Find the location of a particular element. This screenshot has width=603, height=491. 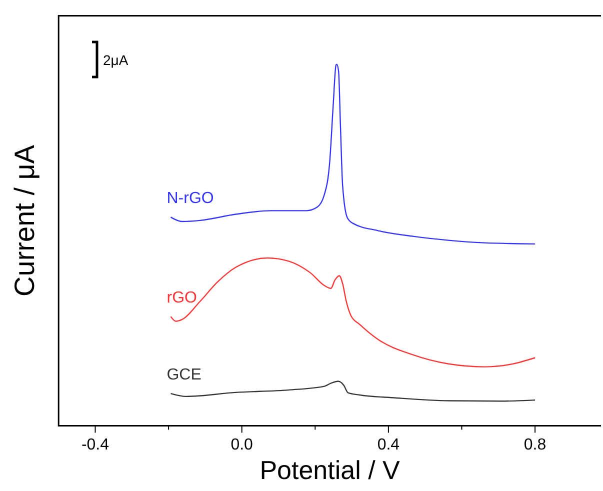

series-label: rGO is located at coordinates (181, 298).